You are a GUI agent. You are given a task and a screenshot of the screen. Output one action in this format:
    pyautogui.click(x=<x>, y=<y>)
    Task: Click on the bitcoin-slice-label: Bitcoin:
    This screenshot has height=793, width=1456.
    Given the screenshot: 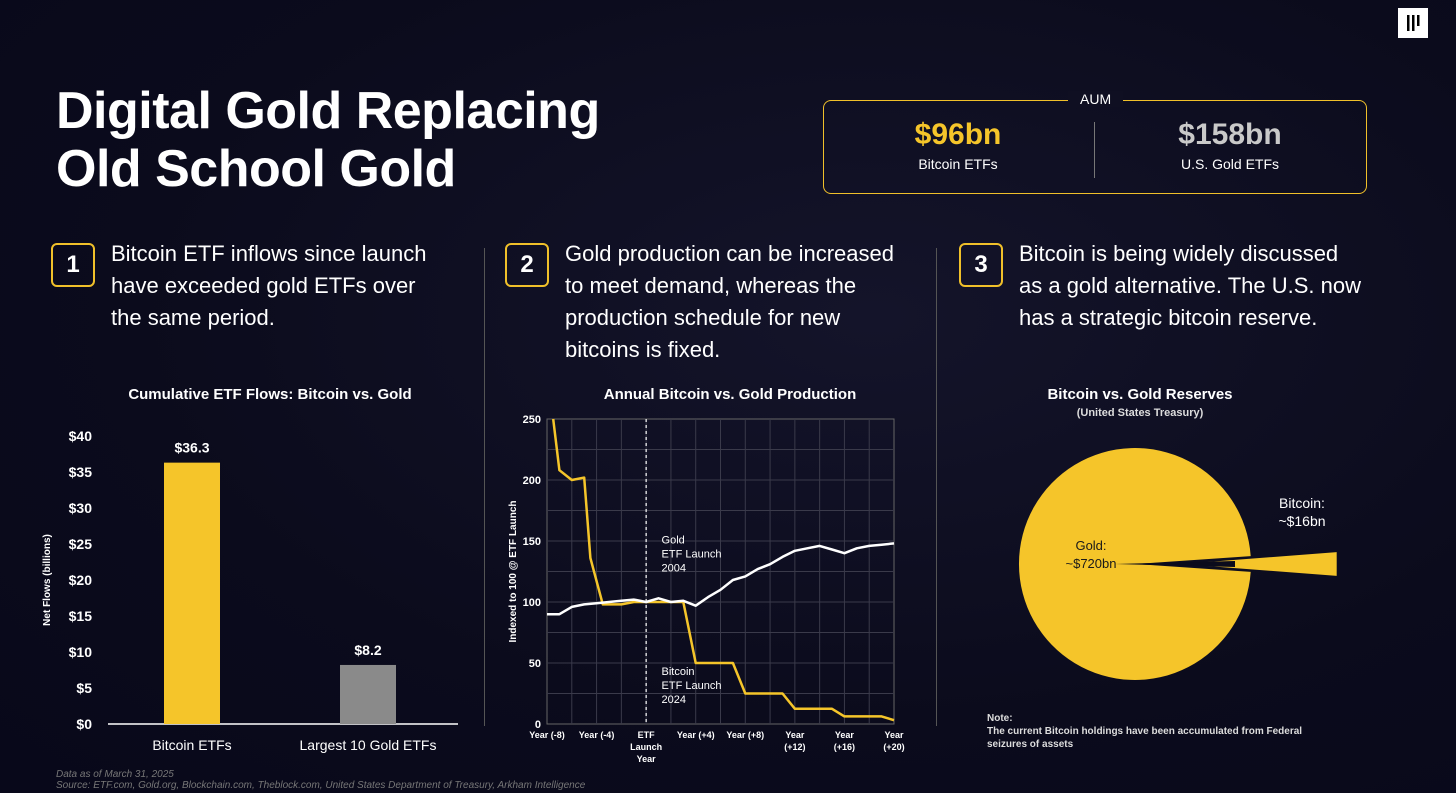 What is the action you would take?
    pyautogui.click(x=1302, y=503)
    